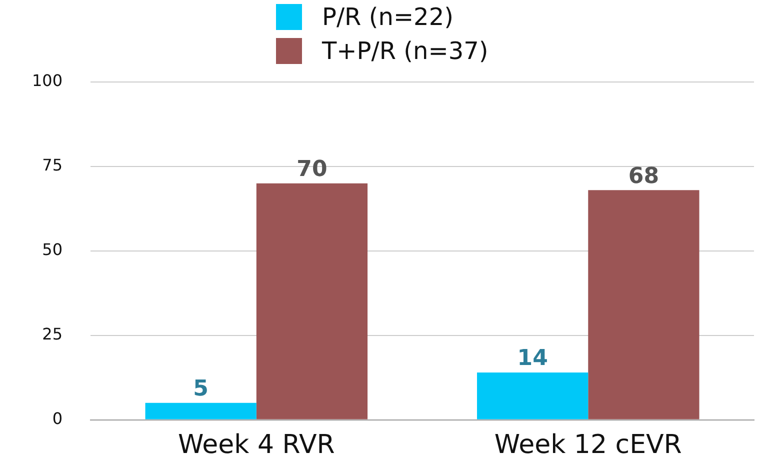 This screenshot has height=469, width=762. I want to click on y-tick-label: 50, so click(52, 250).